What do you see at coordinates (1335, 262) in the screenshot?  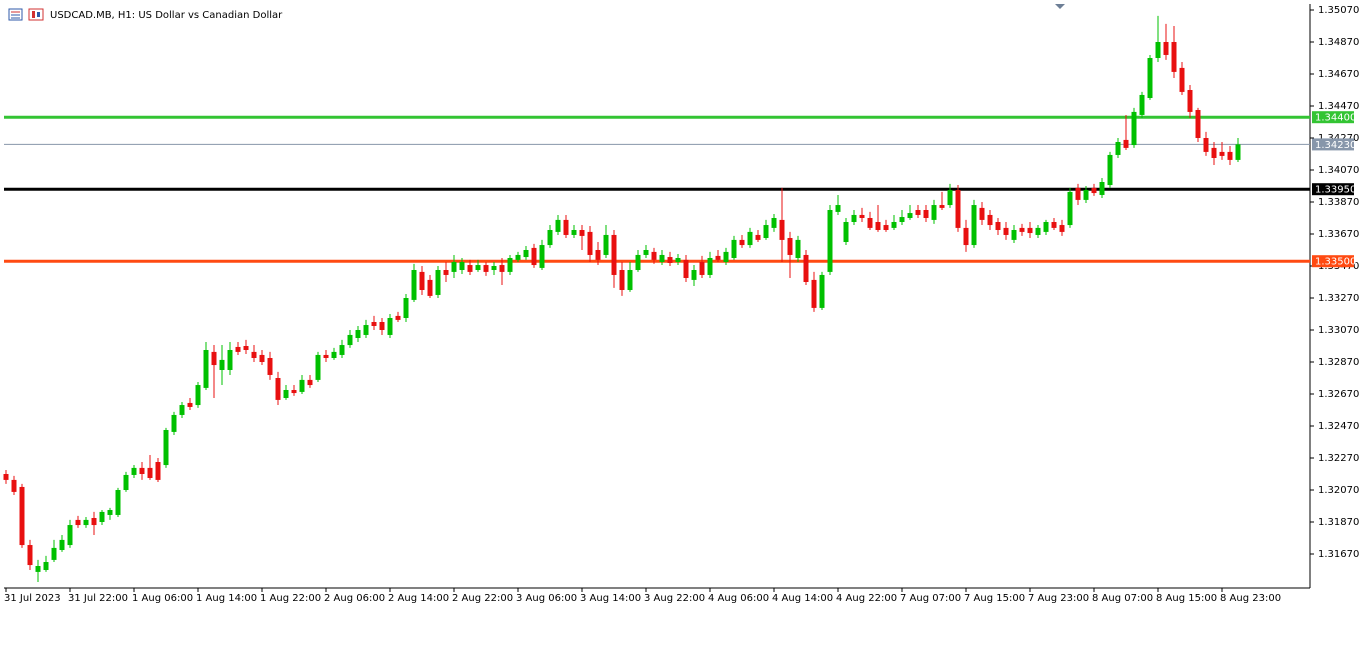 I see `price-tag-label: 1.33500` at bounding box center [1335, 262].